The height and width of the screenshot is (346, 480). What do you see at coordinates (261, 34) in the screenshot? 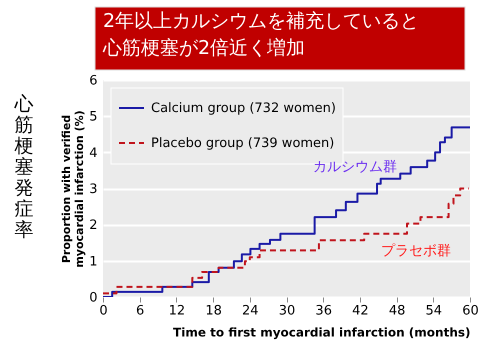
I see `chart-title: 2年以上カルシウムを補充していると心筋梗塞が2倍近く増加` at bounding box center [261, 34].